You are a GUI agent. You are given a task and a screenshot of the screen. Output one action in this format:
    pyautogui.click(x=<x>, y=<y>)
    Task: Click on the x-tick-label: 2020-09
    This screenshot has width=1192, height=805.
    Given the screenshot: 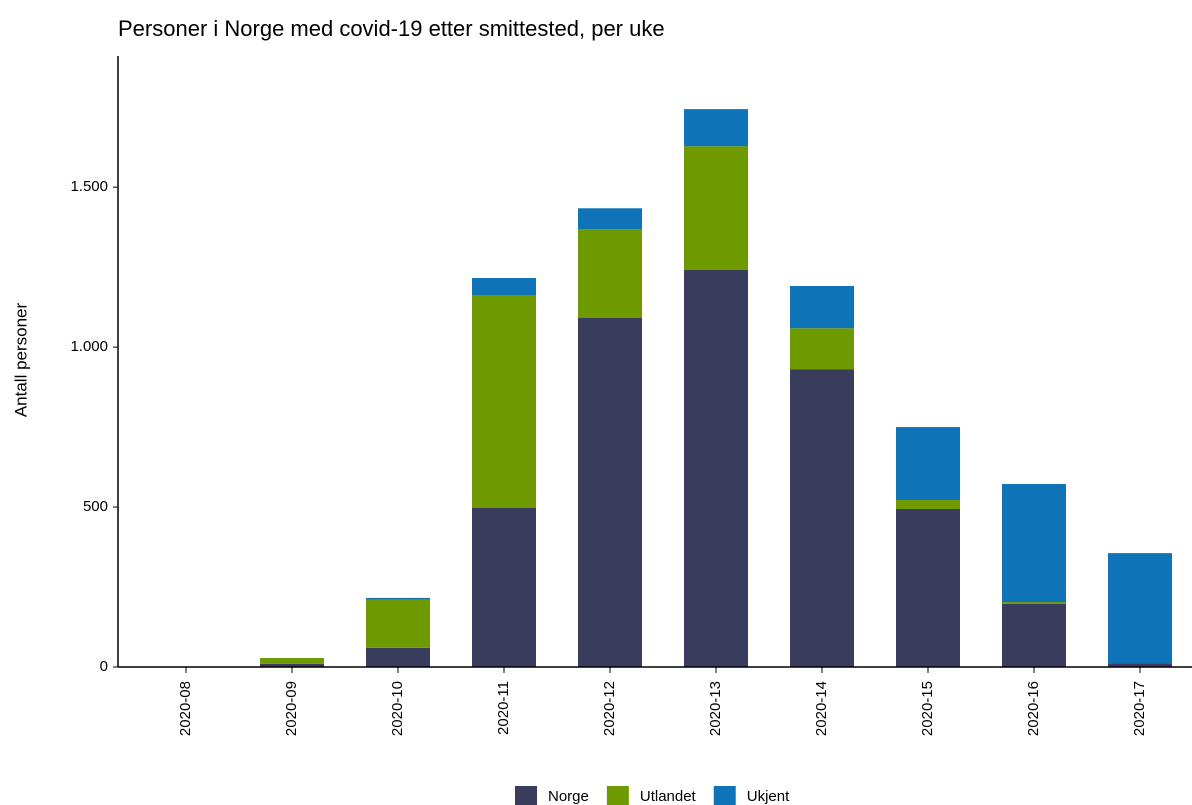 What is the action you would take?
    pyautogui.click(x=291, y=708)
    